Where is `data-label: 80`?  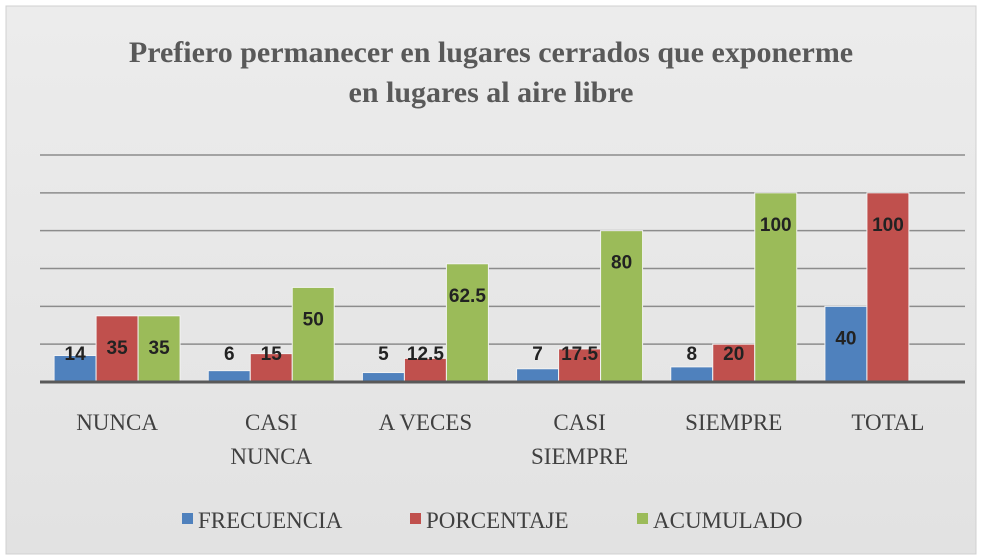 data-label: 80 is located at coordinates (621, 263).